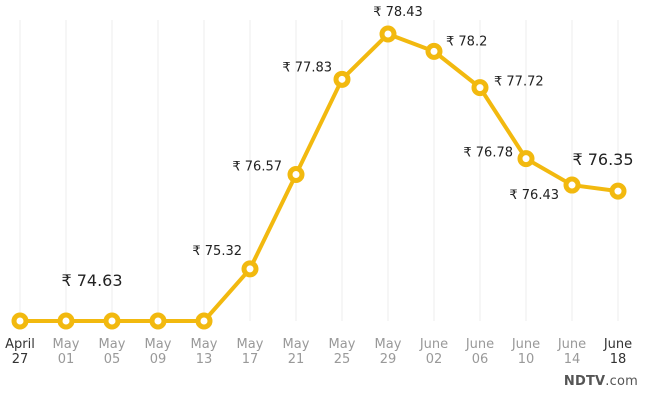 The image size is (650, 400). I want to click on data-label: ₹ 76.35, so click(602, 159).